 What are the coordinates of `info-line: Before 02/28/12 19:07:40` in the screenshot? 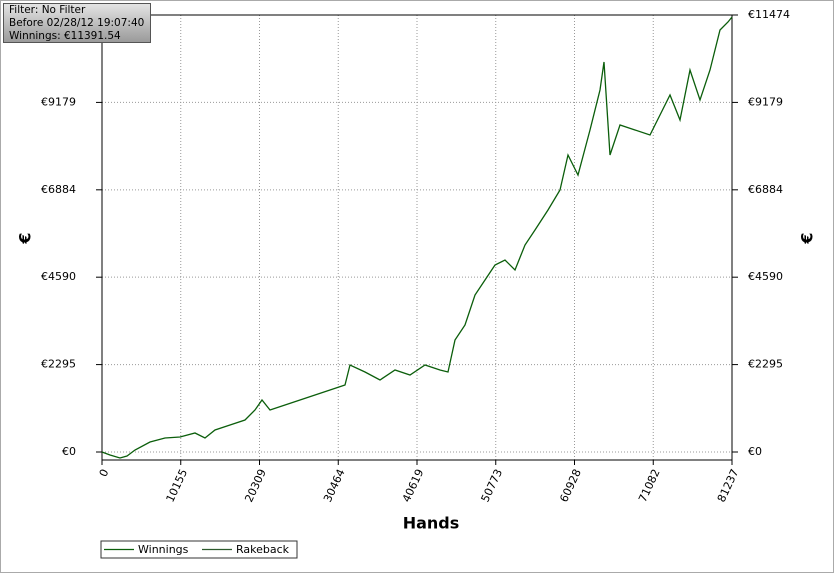 It's located at (77, 23).